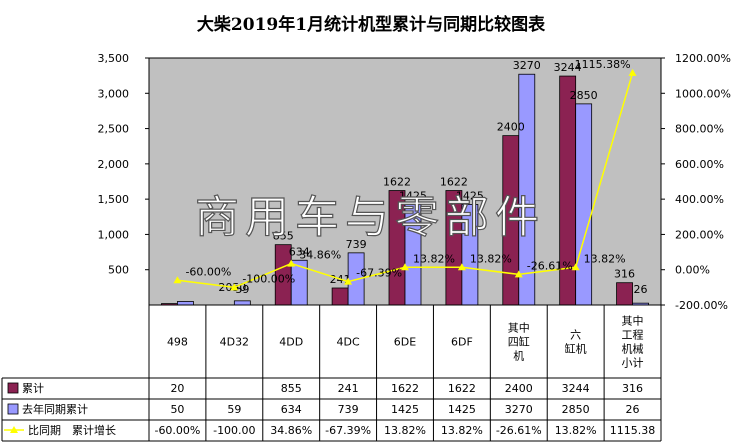 The width and height of the screenshot is (742, 447). Describe the element at coordinates (299, 251) in the screenshot. I see `bar-last-year-label: 634` at that location.